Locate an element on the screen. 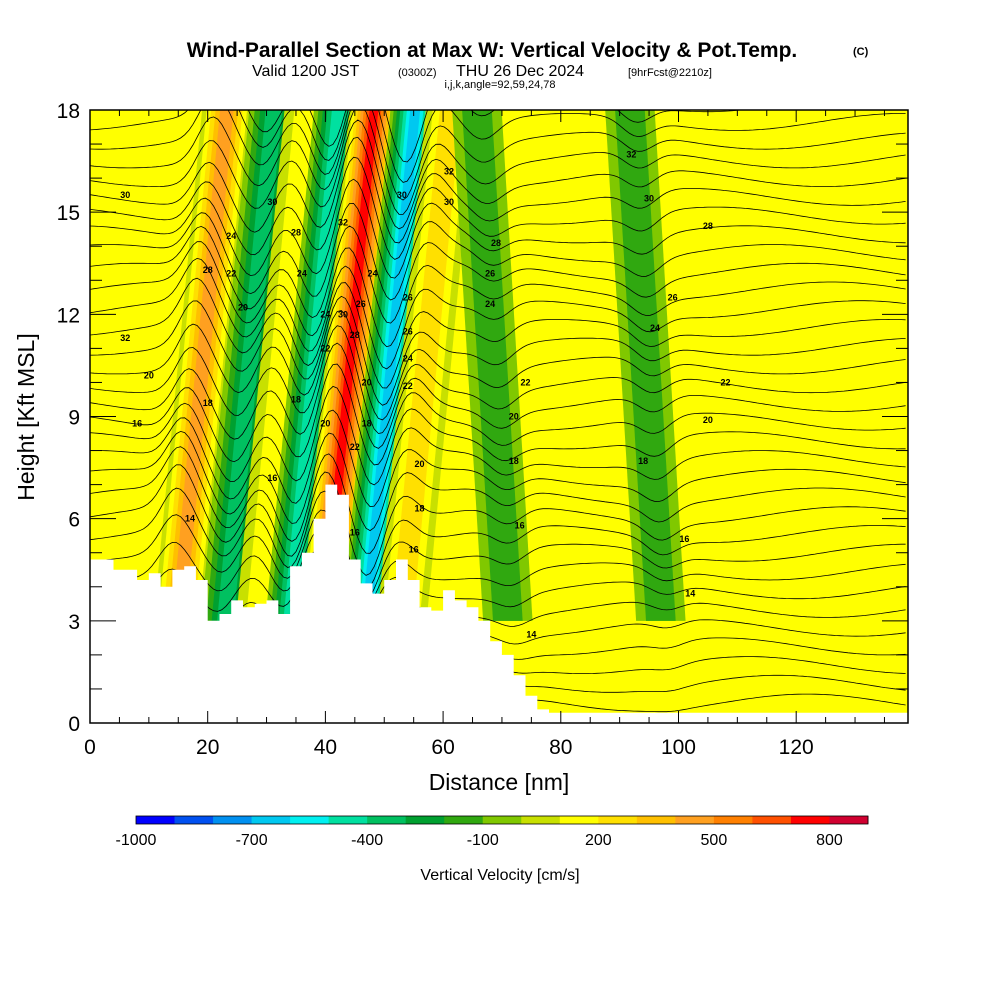 This screenshot has height=1000, width=1000. subtitle-valid: Valid 1200 JST is located at coordinates (306, 71).